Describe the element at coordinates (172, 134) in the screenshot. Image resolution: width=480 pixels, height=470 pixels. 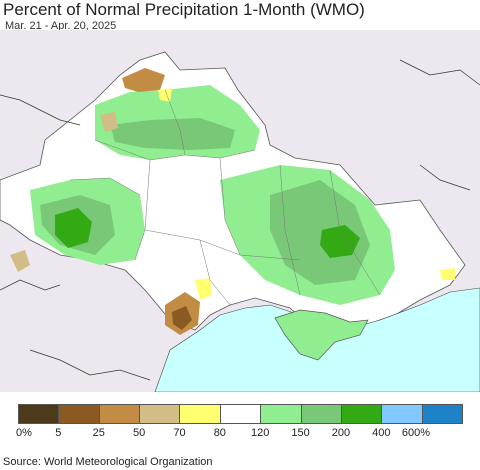
I see `mid-green-zone-north` at that location.